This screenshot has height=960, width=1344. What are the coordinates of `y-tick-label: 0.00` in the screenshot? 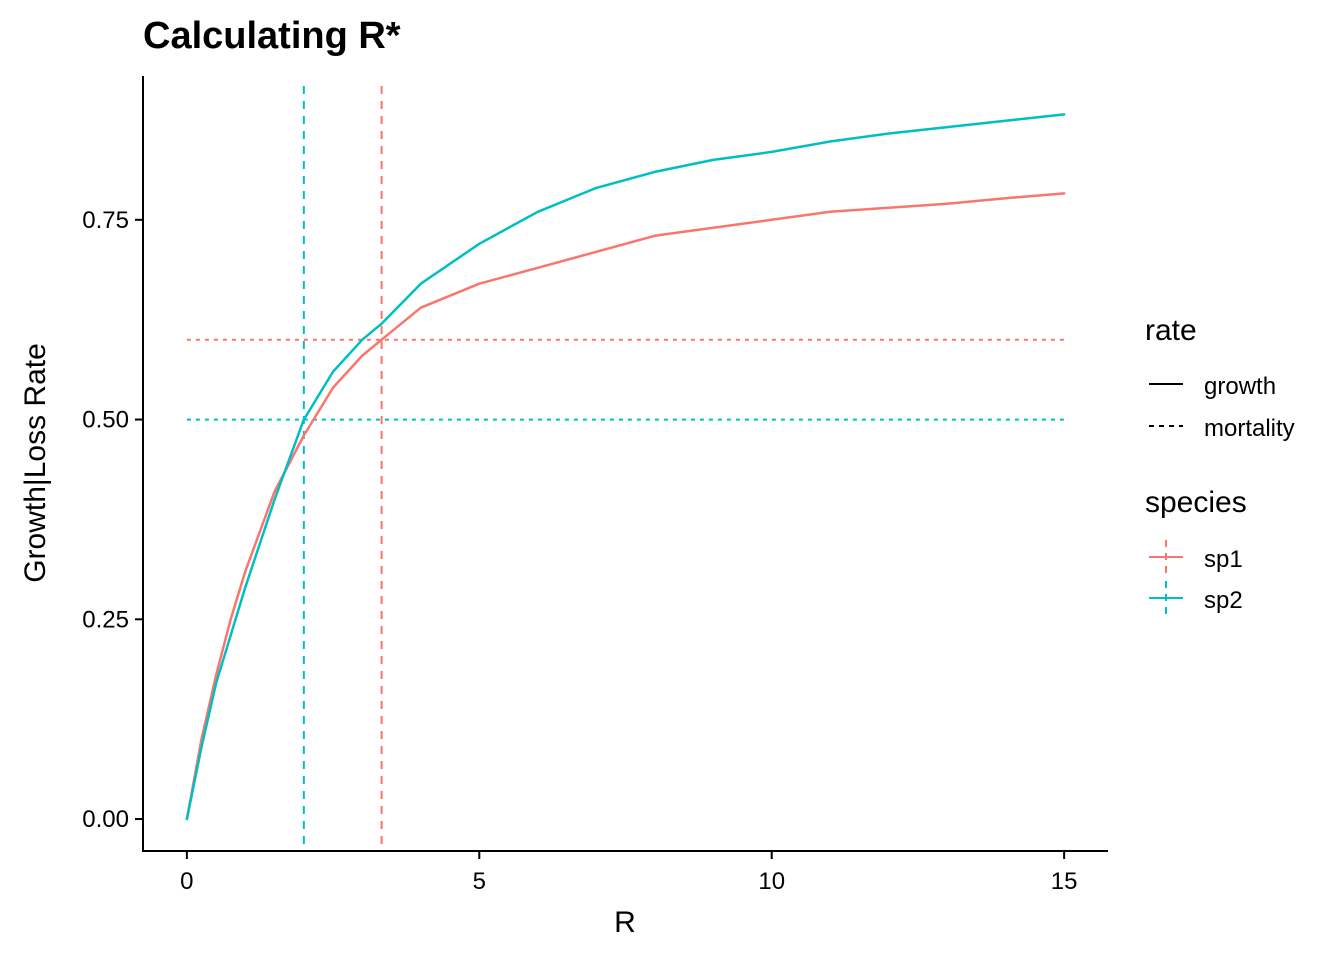 It's located at (105, 819).